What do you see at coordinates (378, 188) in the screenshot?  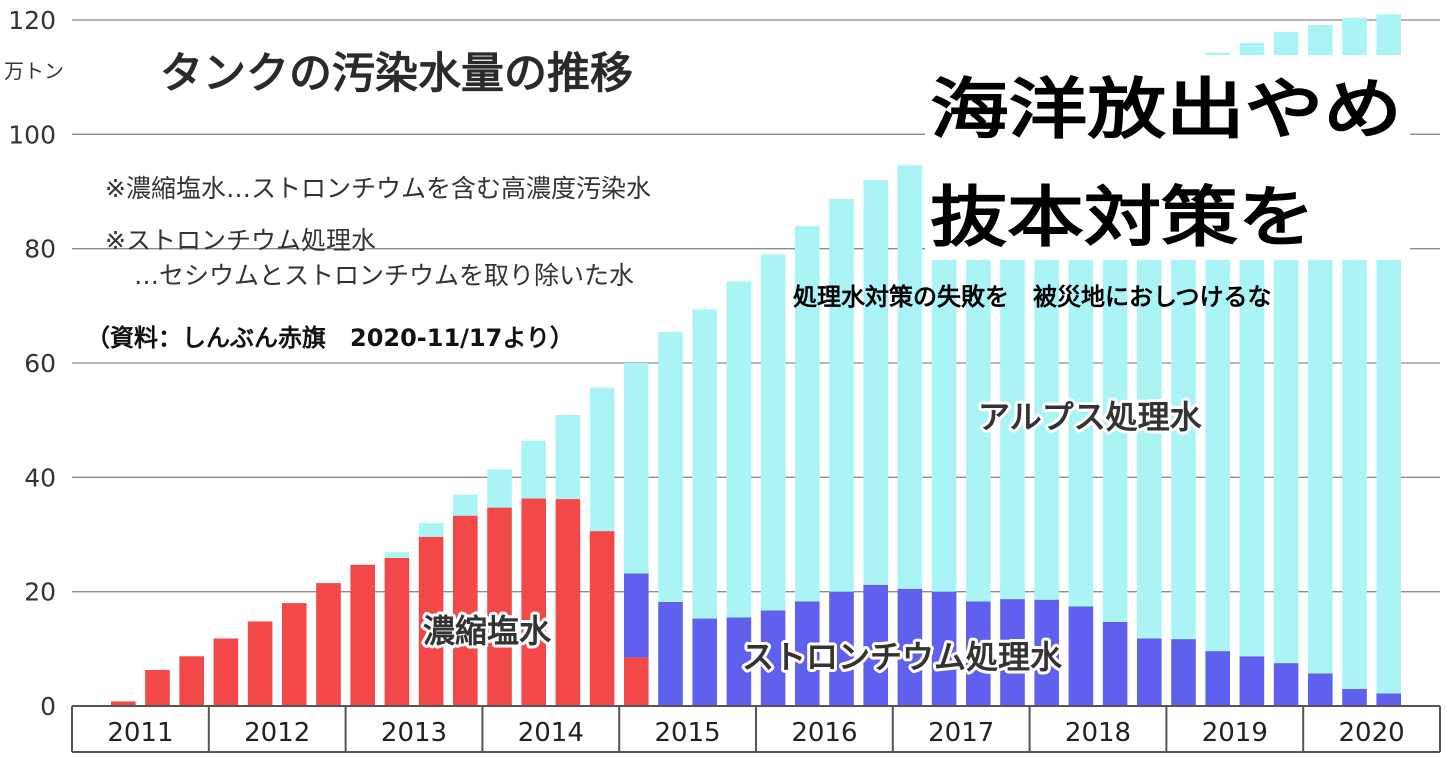 I see `note-concentrated-brine: ※濃縮塩水…ストロンチウムを含む高濃度汚染水` at bounding box center [378, 188].